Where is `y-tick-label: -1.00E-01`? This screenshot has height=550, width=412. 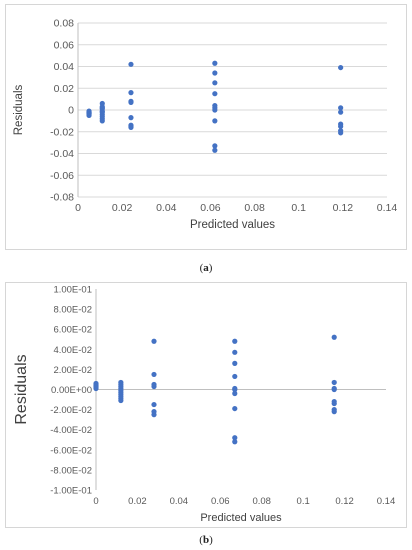 y-tick-label: -1.00E-01 is located at coordinates (71, 491).